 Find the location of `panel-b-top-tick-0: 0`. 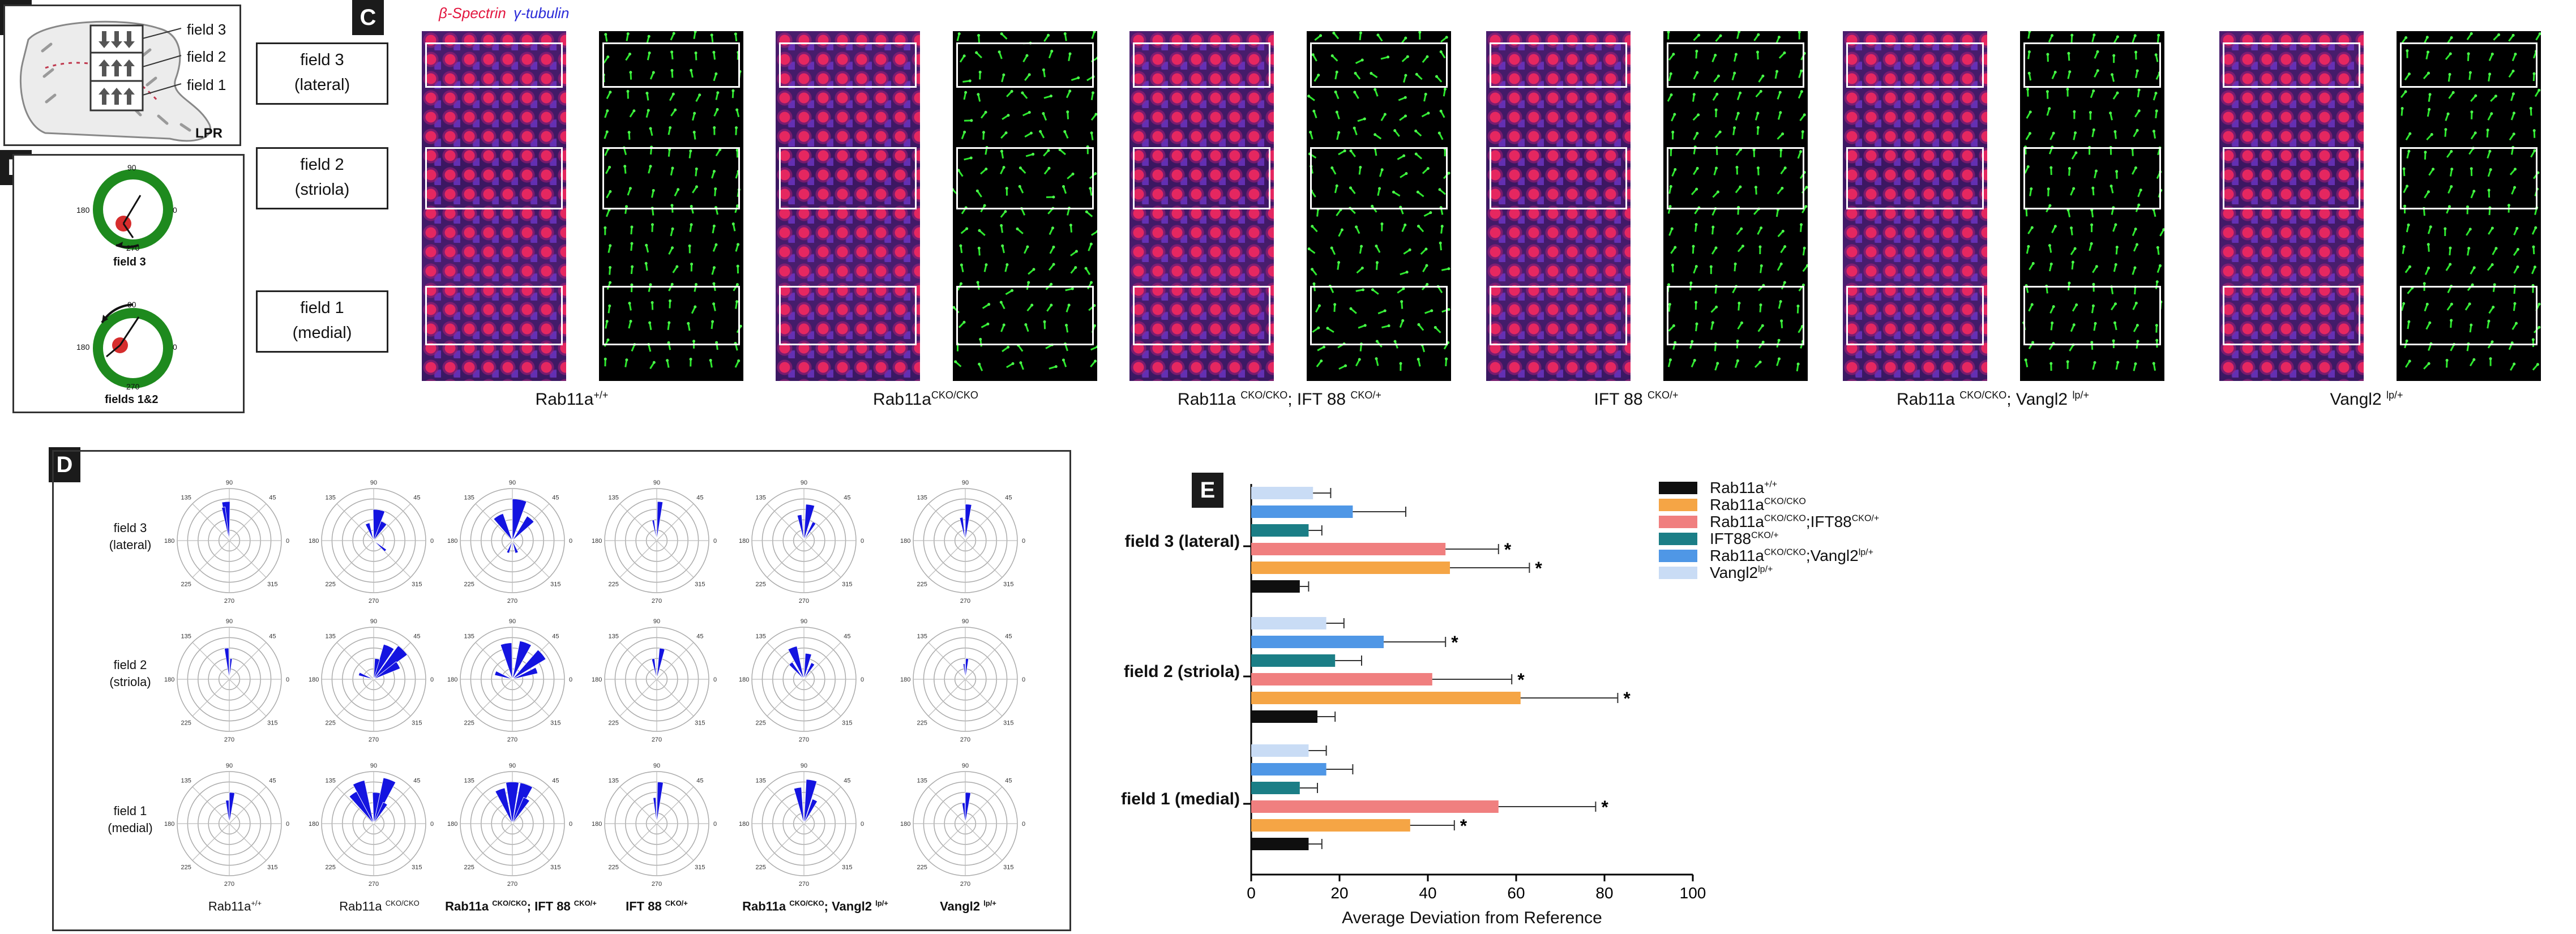

panel-b-top-tick-0: 0 is located at coordinates (175, 210).